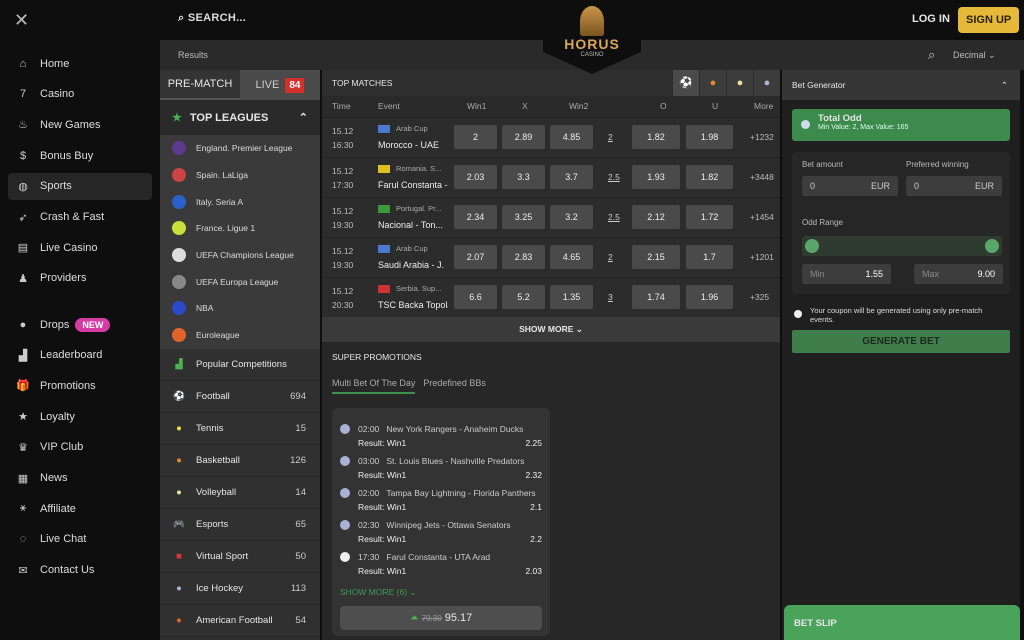  I want to click on event-name: Farul Constanta -, so click(413, 185).